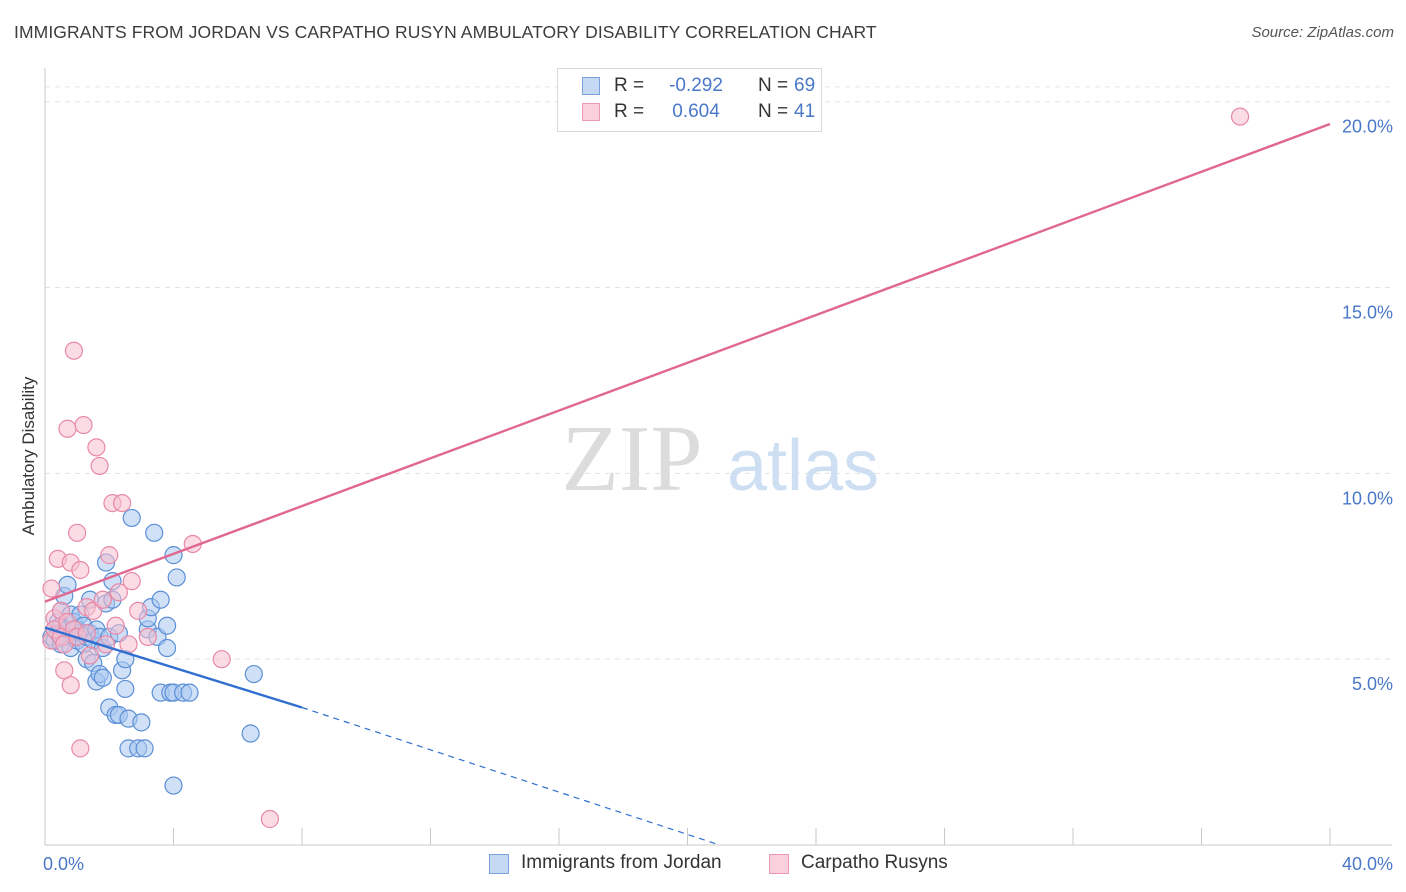  I want to click on chart-source: Source: ZipAtlas.com, so click(1322, 32).